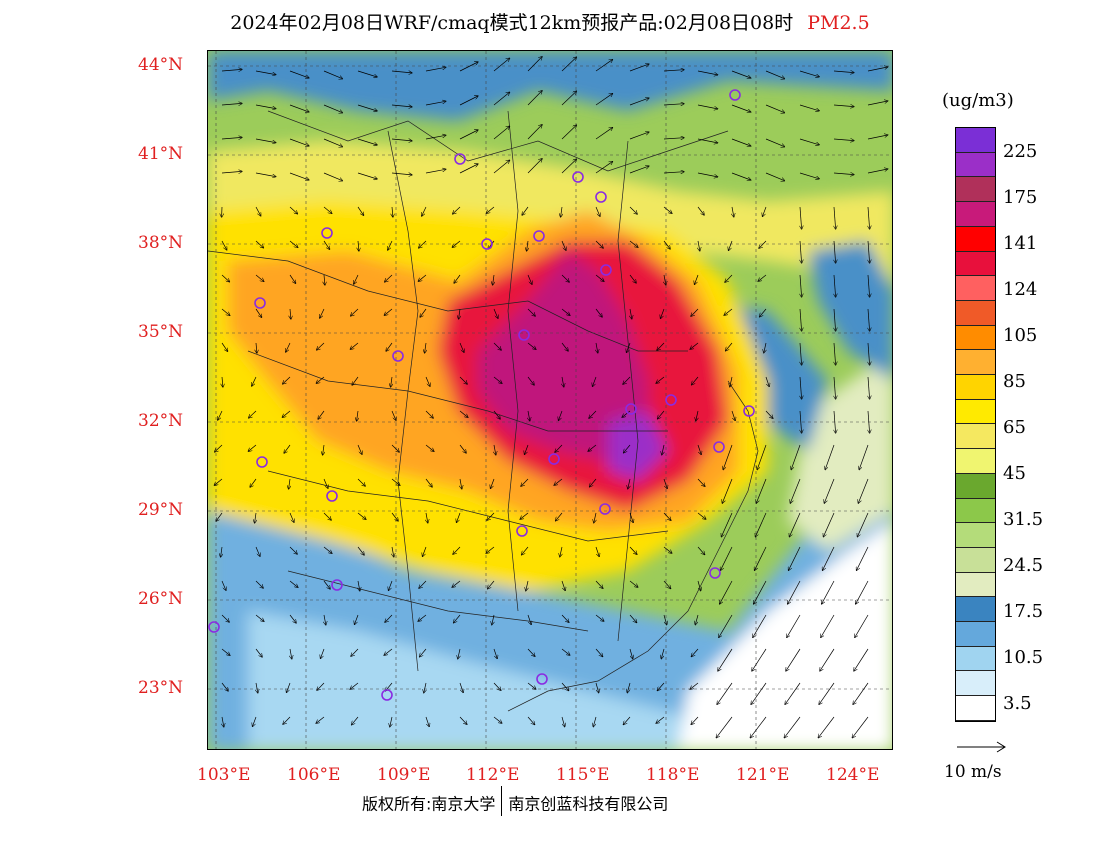  I want to click on legend-label-3-5: 3.5, so click(1017, 703).